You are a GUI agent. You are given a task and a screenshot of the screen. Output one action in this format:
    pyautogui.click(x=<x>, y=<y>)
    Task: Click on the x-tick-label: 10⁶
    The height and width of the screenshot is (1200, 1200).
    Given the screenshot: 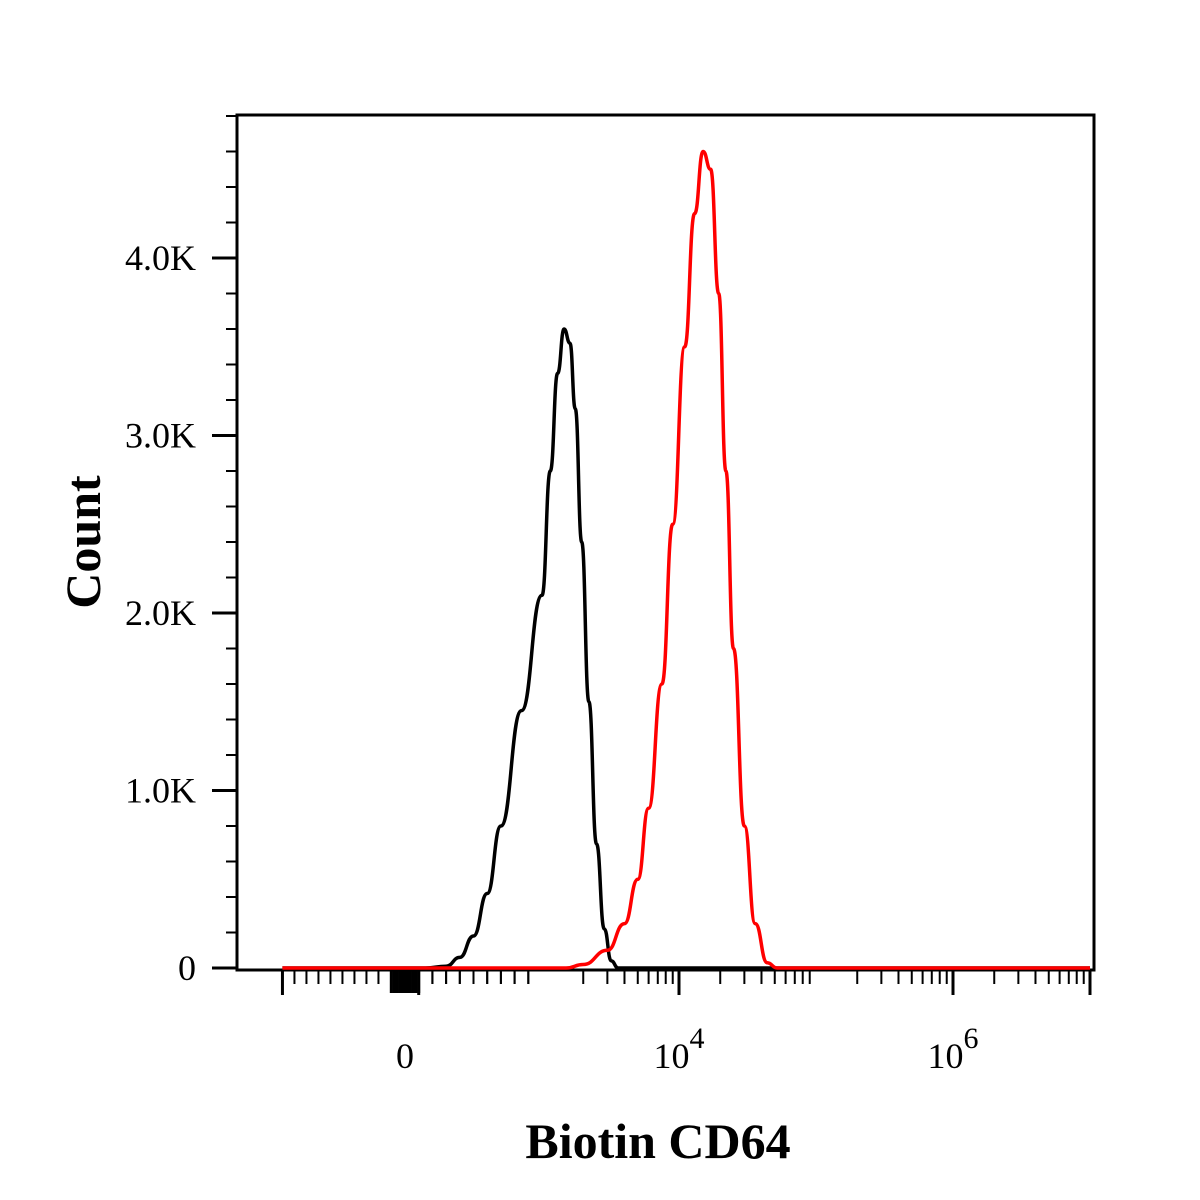 What is the action you would take?
    pyautogui.click(x=953, y=1049)
    